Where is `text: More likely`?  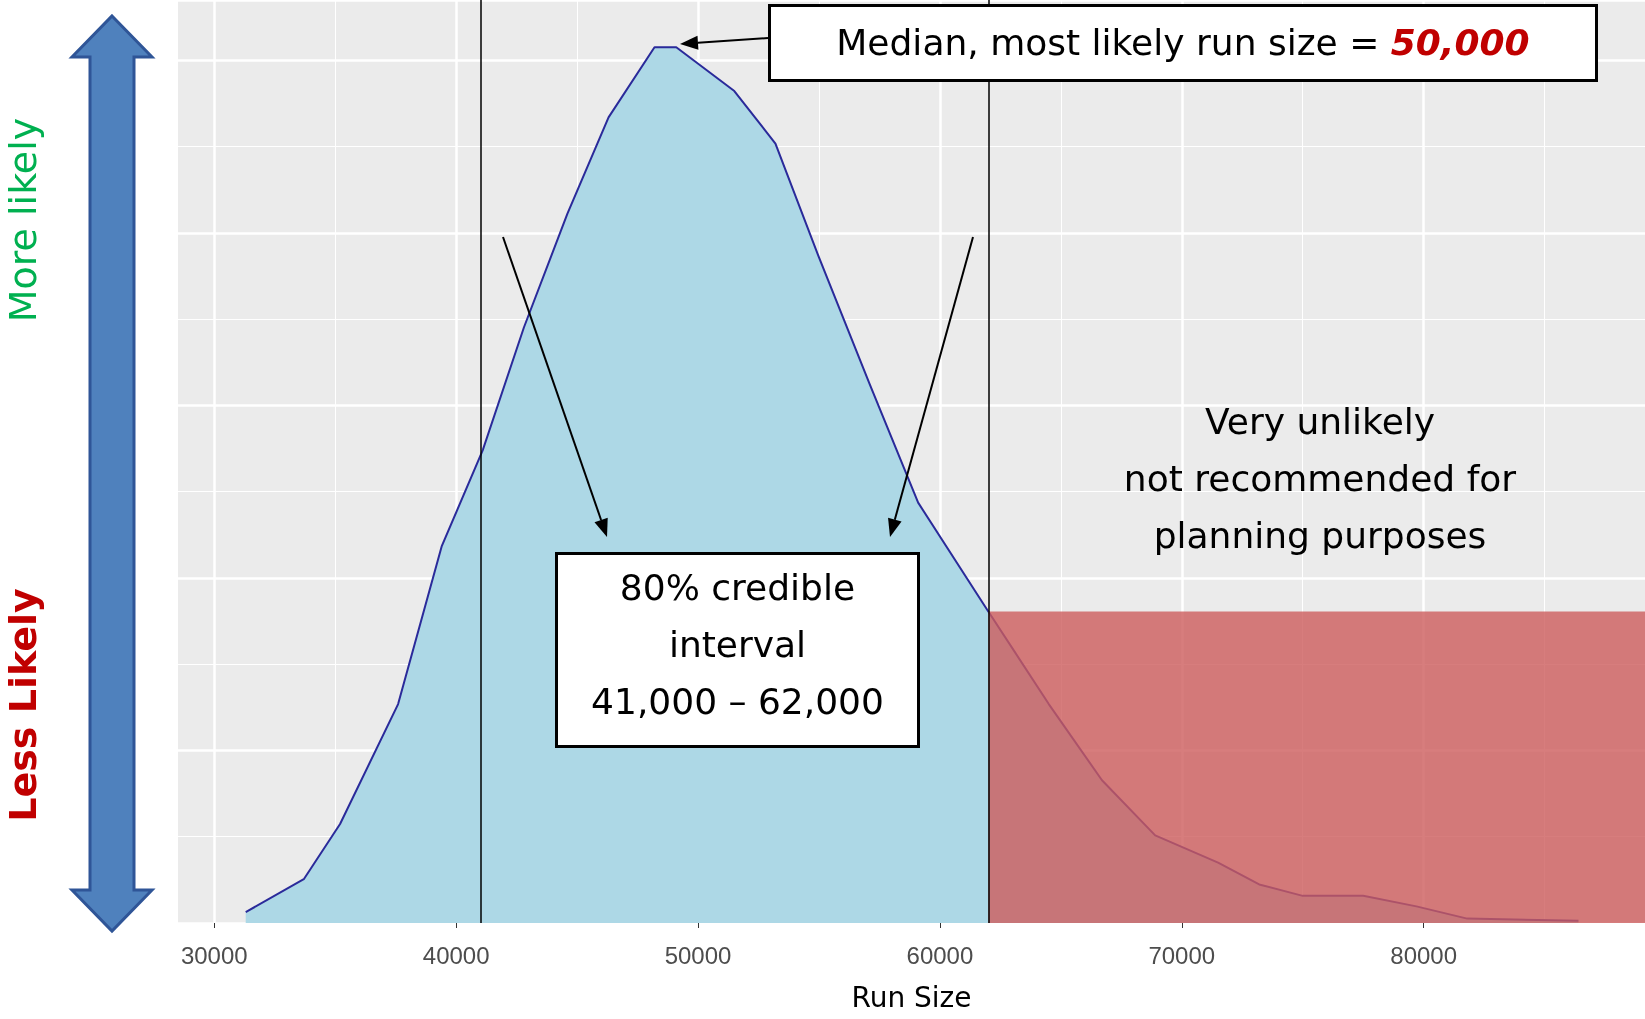 text: More likely is located at coordinates (23, 220).